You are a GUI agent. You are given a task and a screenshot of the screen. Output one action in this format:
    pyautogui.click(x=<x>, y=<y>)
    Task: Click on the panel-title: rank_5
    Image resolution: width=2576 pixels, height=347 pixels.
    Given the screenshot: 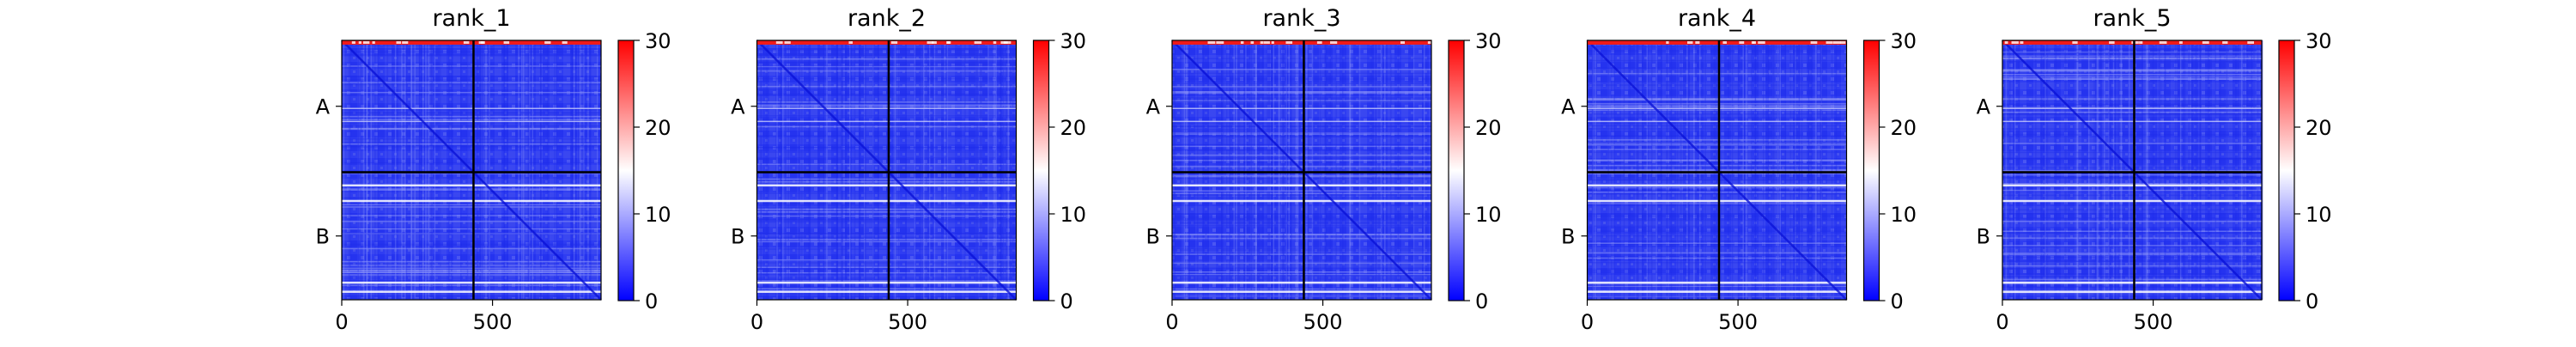 What is the action you would take?
    pyautogui.click(x=2132, y=18)
    